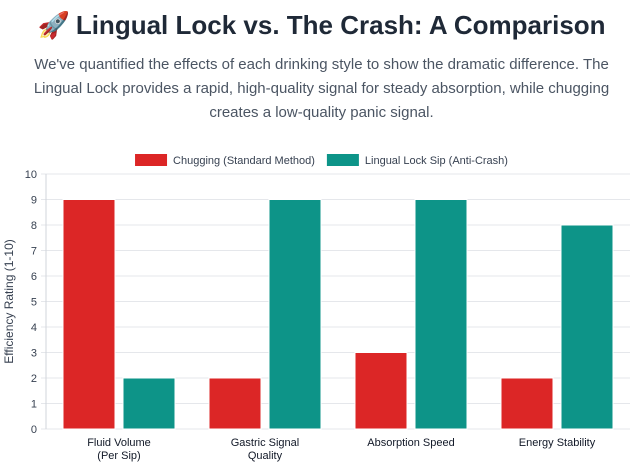  I want to click on x-tick-label: Gastric Signal Quality, so click(265, 449).